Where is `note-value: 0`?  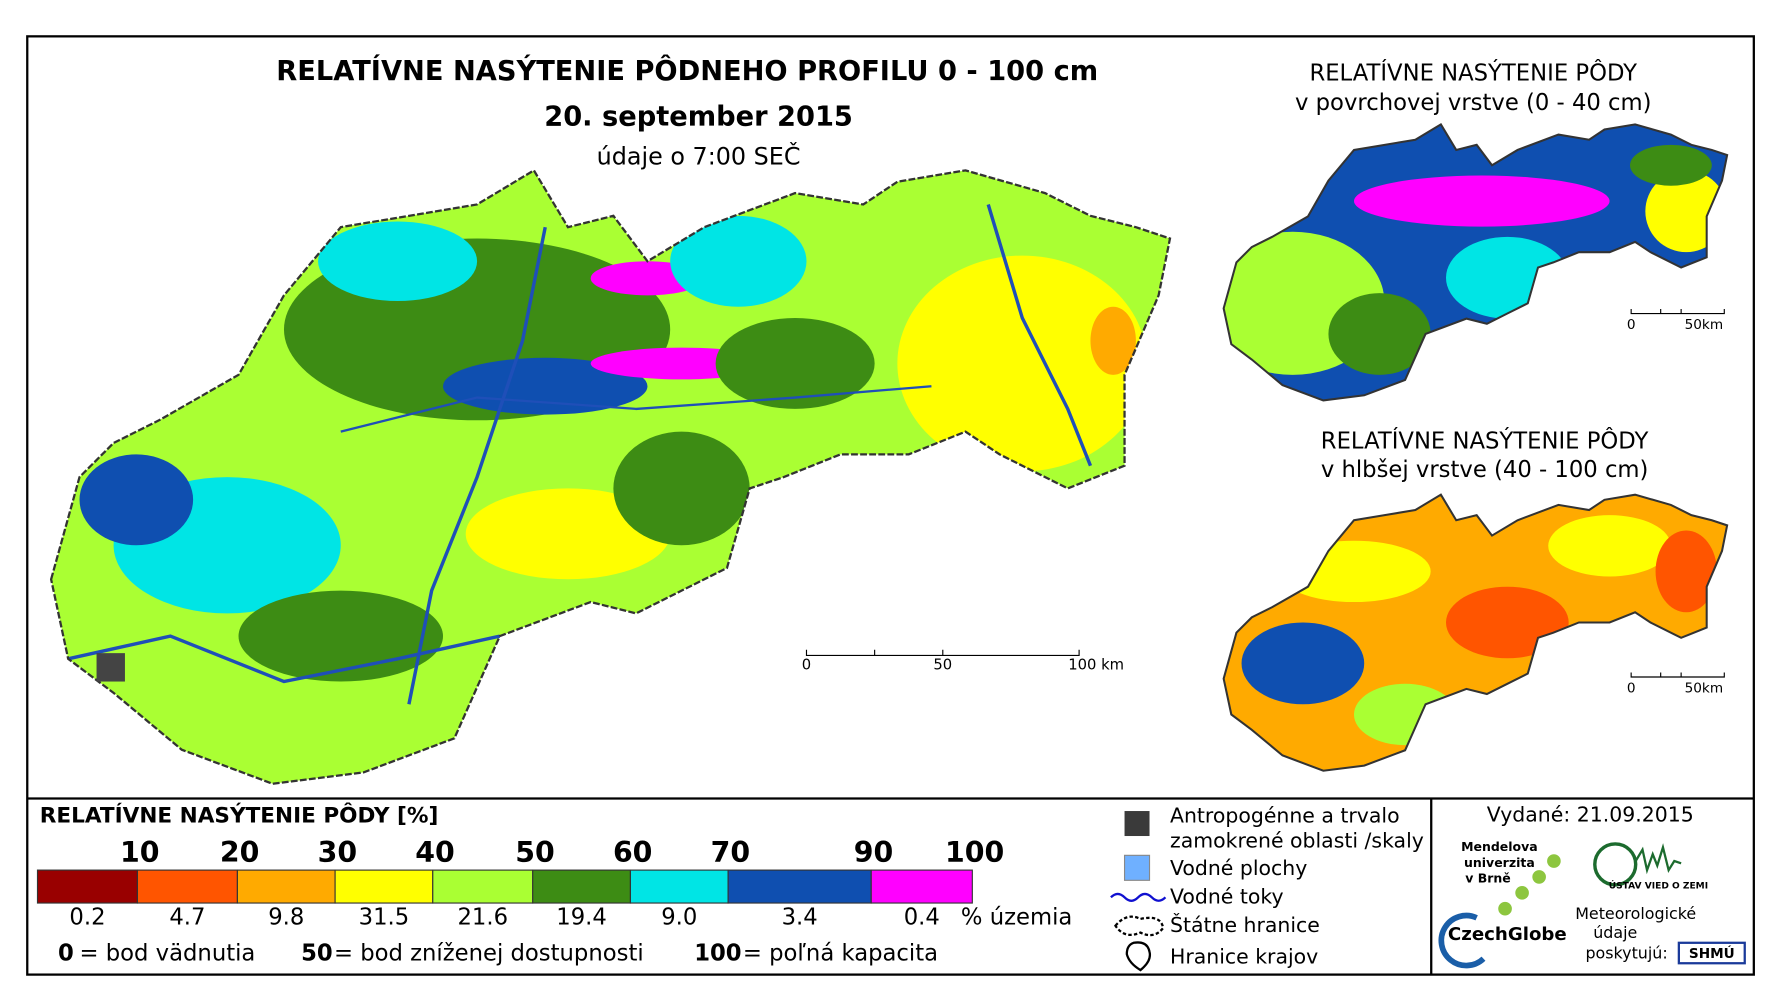
note-value: 0 is located at coordinates (66, 954).